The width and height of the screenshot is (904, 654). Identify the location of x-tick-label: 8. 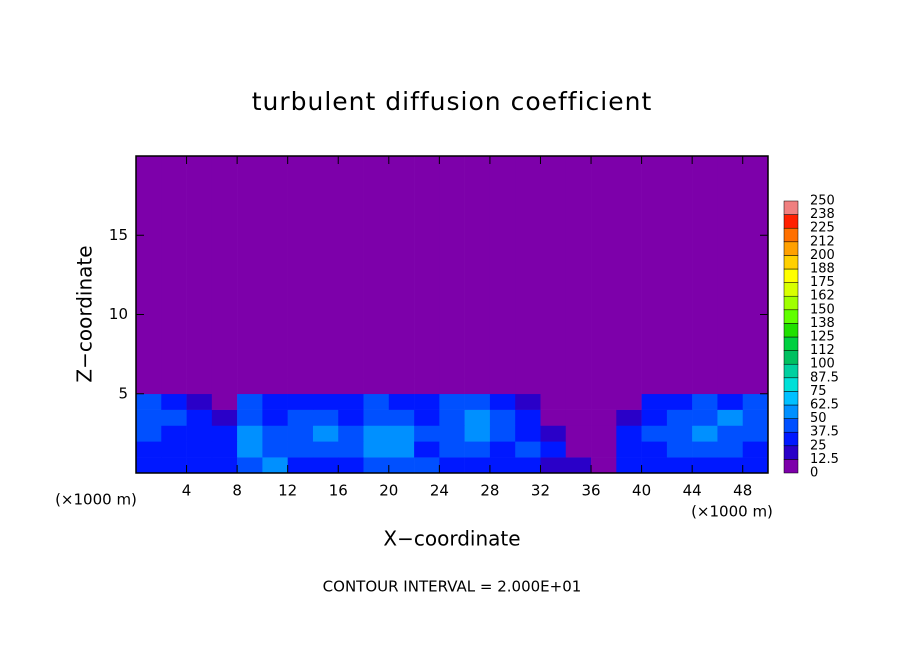
(237, 491).